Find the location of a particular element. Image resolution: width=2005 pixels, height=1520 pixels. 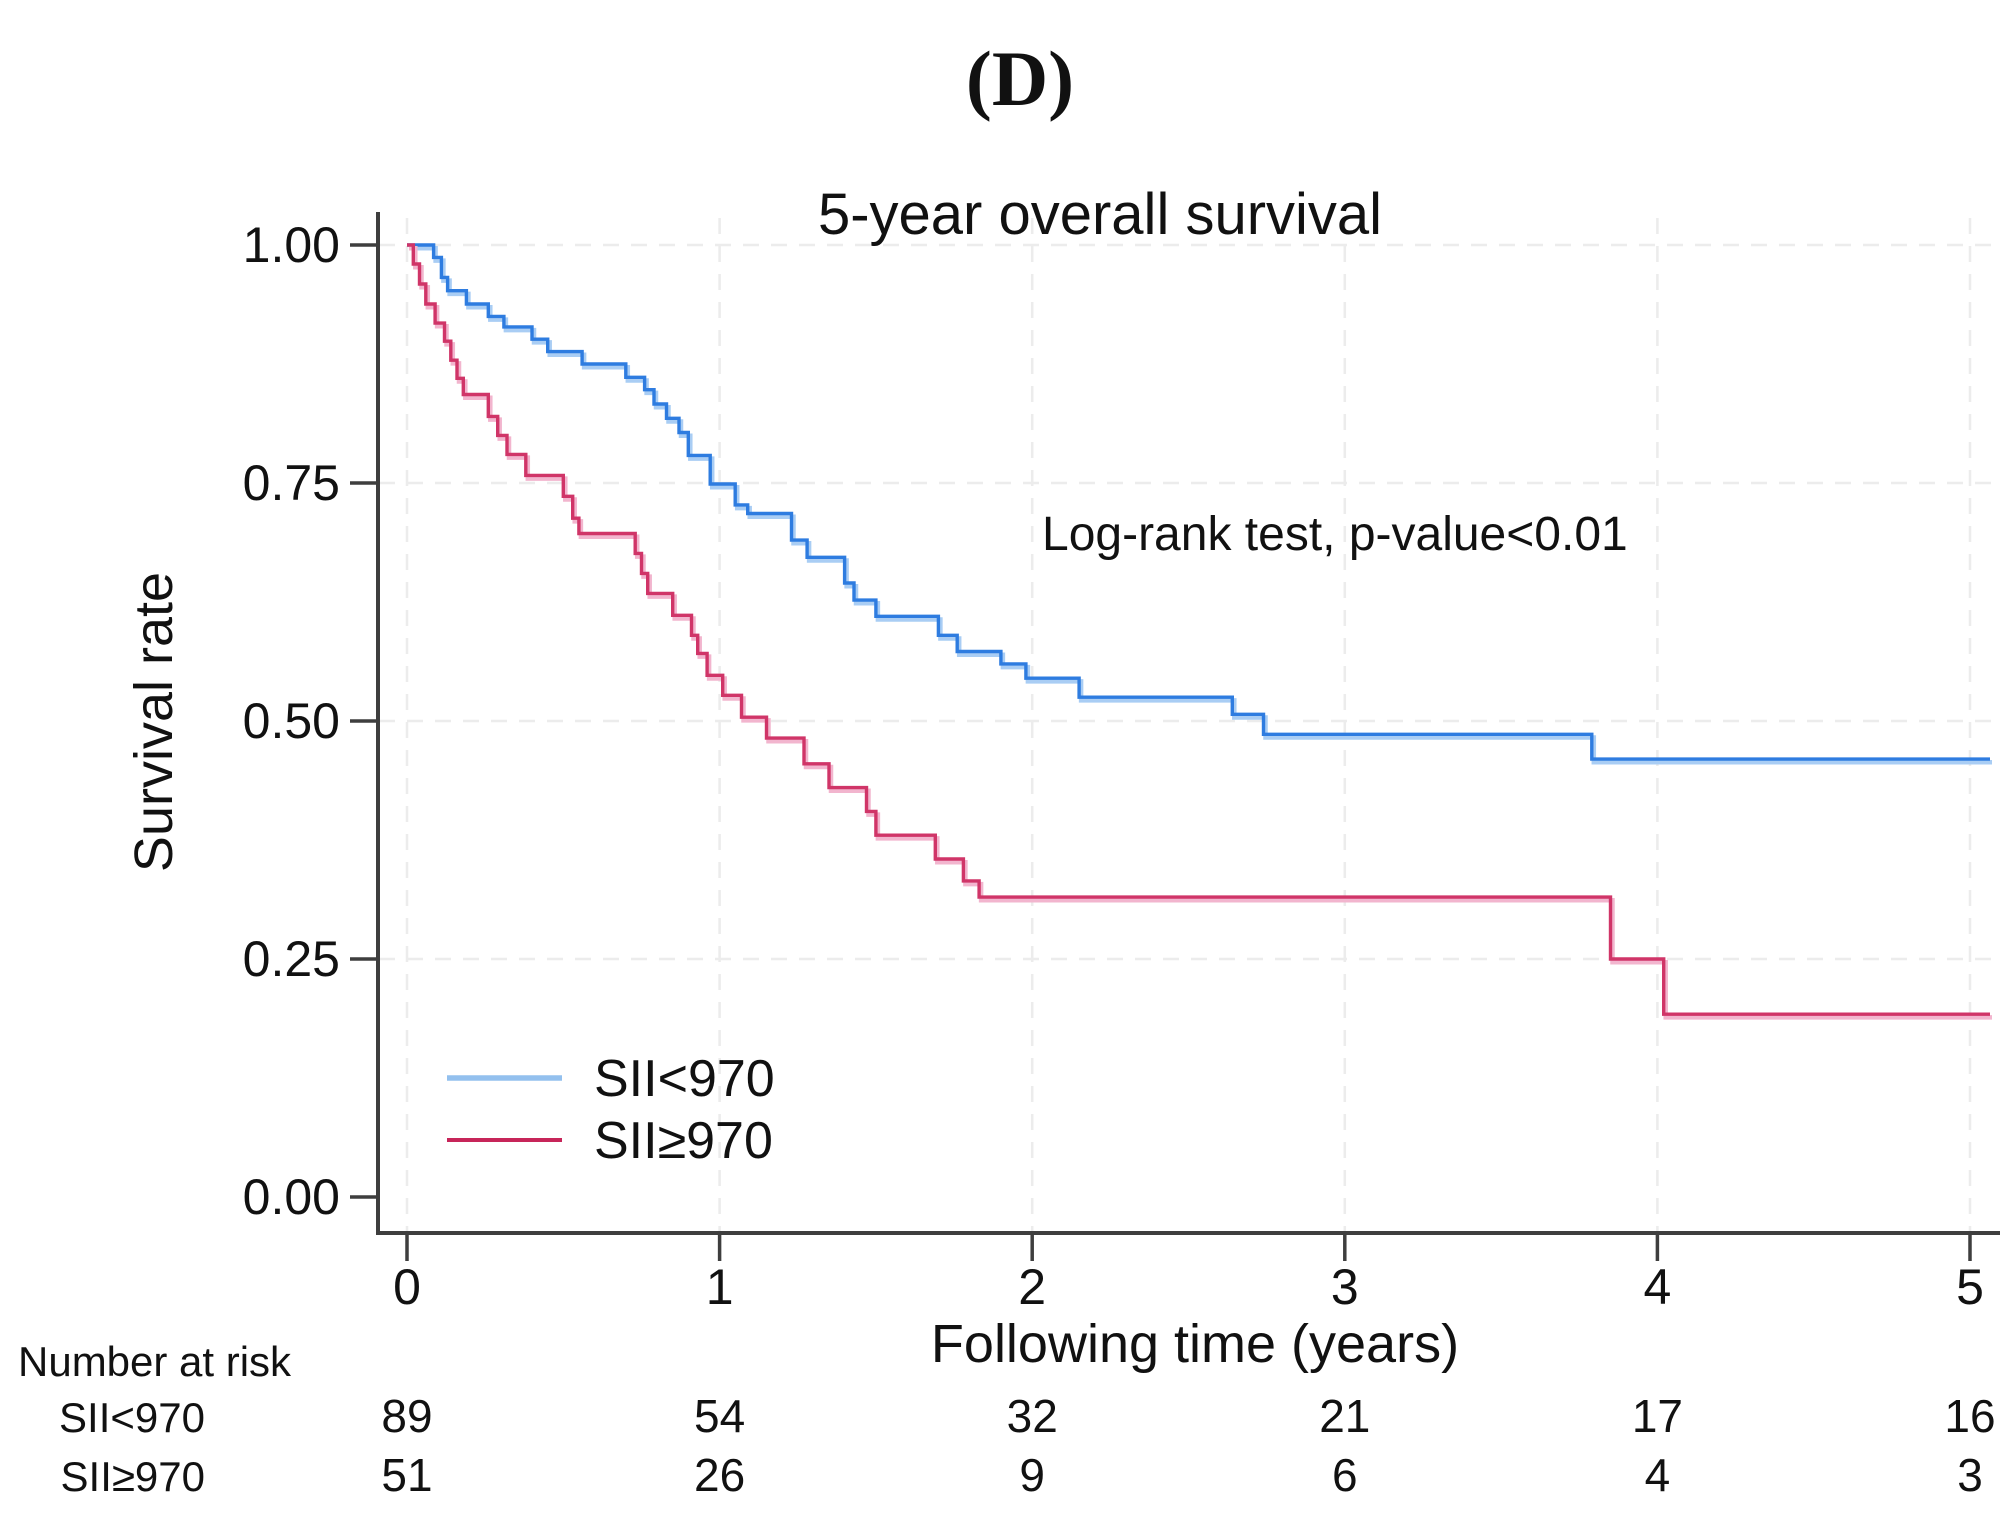

x-axis-tick-label: 4 is located at coordinates (1657, 1287).